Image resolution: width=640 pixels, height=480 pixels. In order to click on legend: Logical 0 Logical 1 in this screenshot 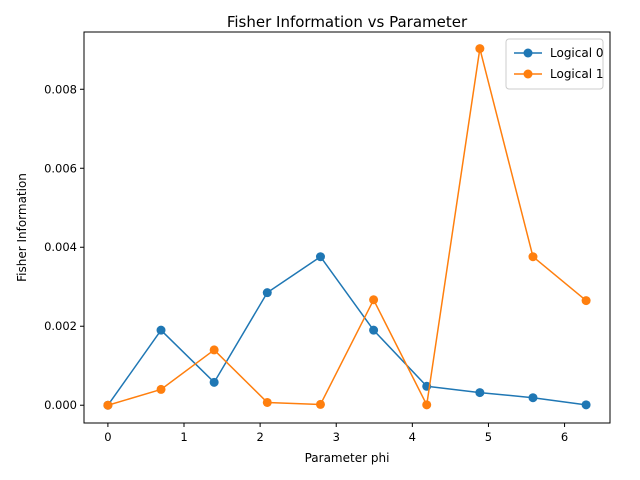, I will do `click(554, 64)`.